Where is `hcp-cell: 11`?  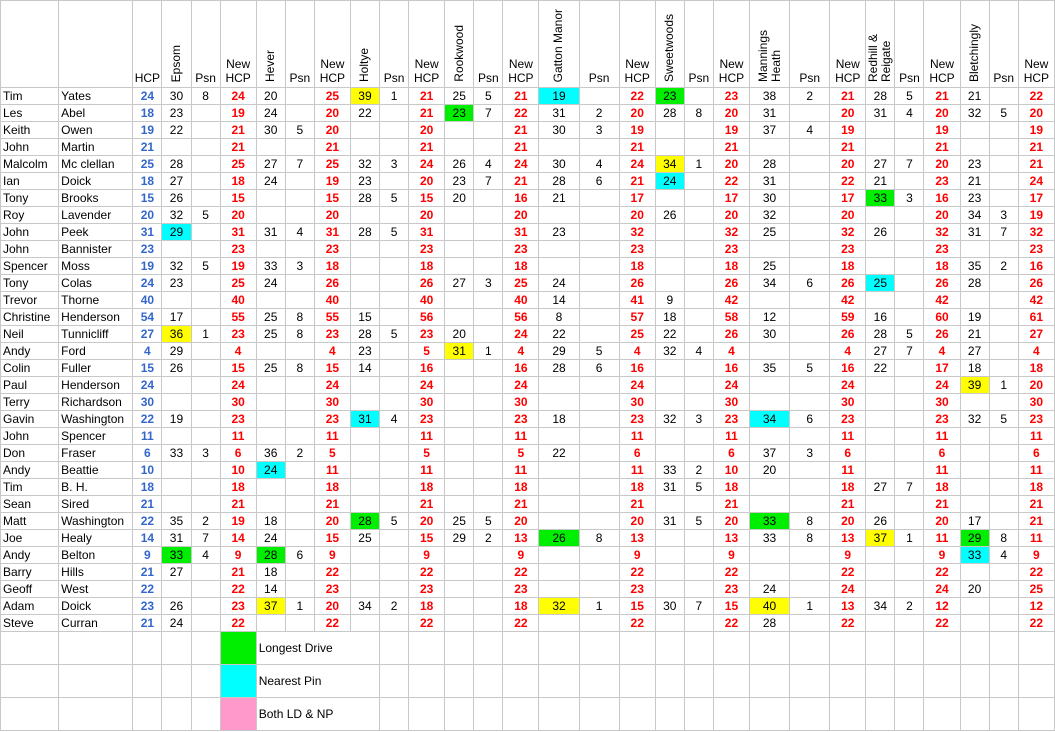
hcp-cell: 11 is located at coordinates (147, 436).